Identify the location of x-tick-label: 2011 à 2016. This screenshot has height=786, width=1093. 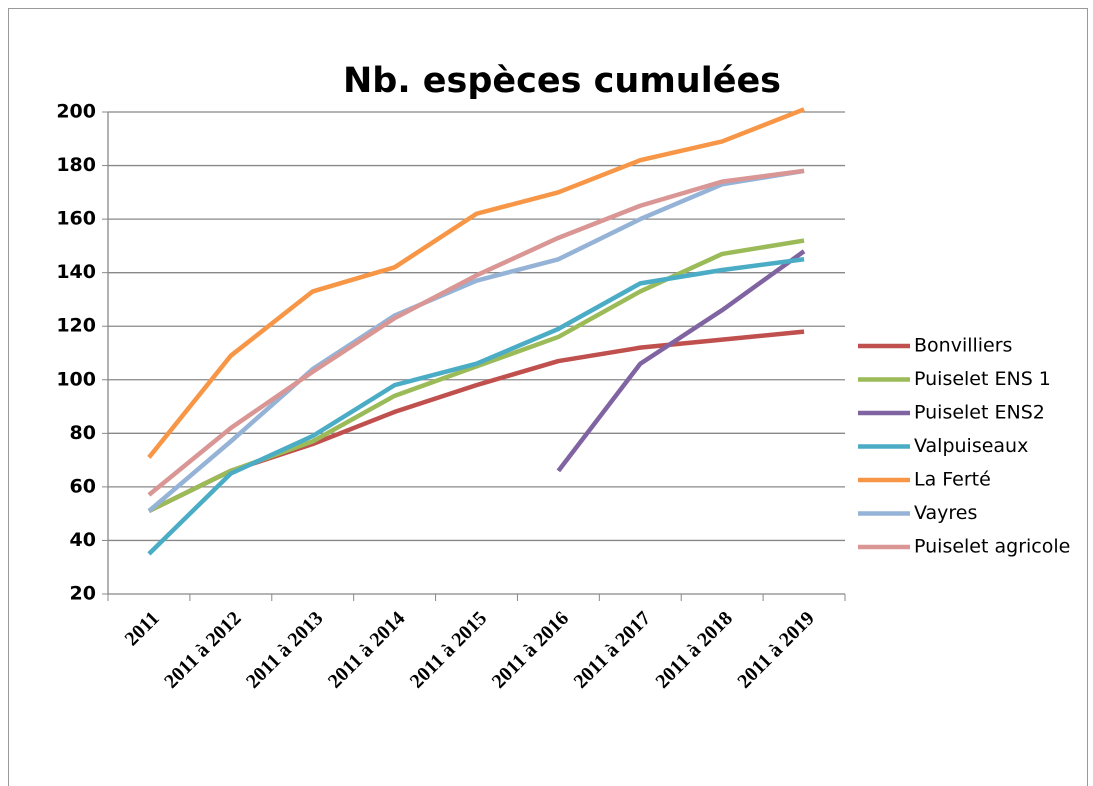
(530, 649).